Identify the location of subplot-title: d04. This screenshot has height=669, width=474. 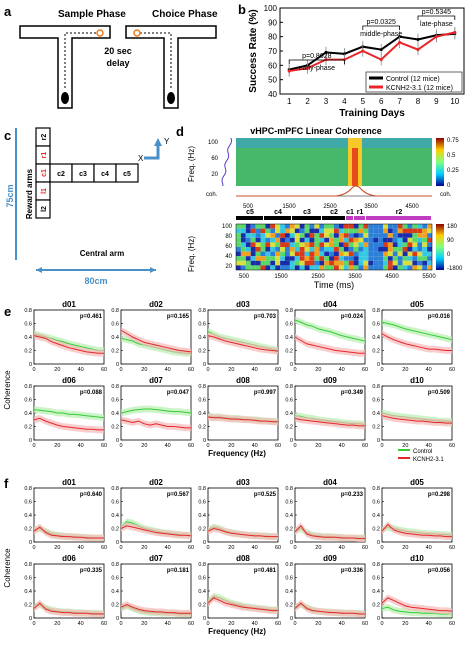
(330, 304).